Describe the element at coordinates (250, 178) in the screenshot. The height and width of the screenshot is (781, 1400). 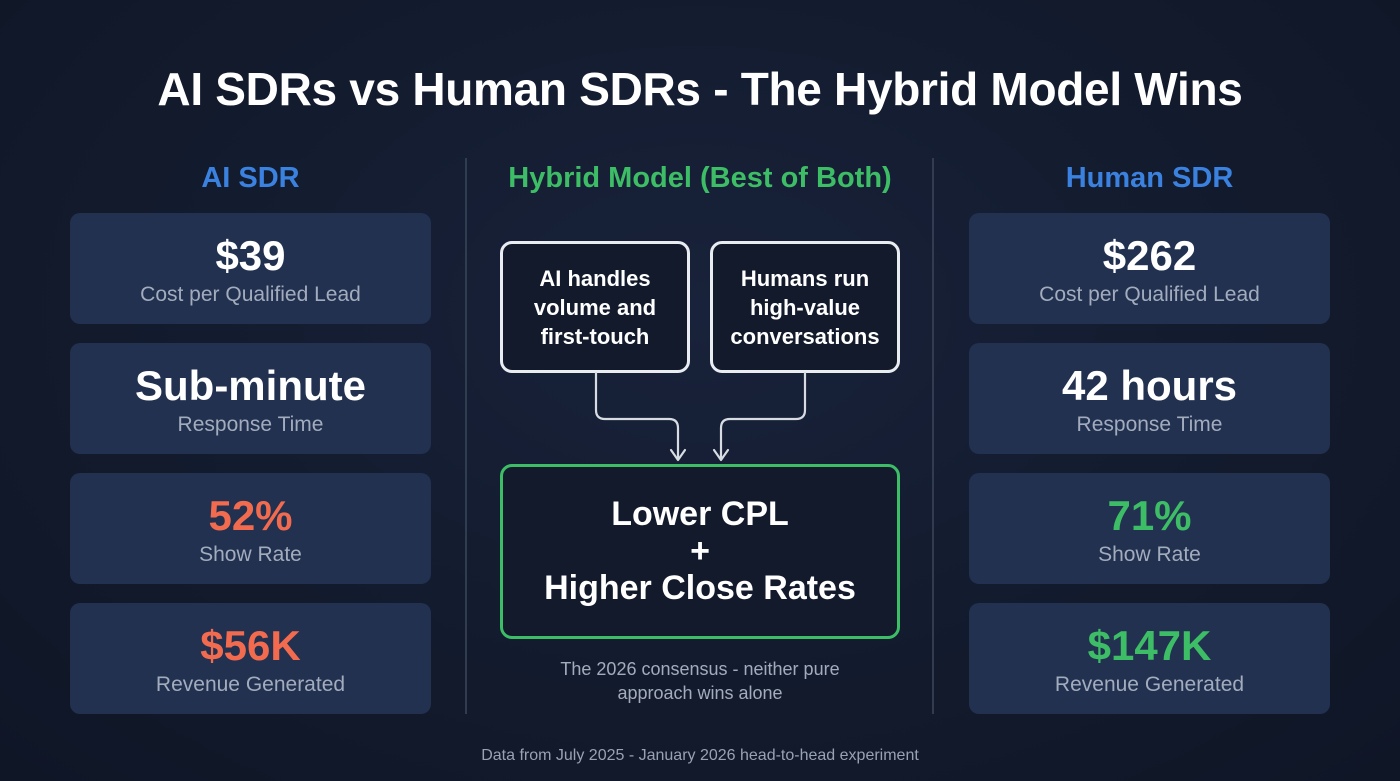
I see `ai-sdr-heading: AI SDR` at that location.